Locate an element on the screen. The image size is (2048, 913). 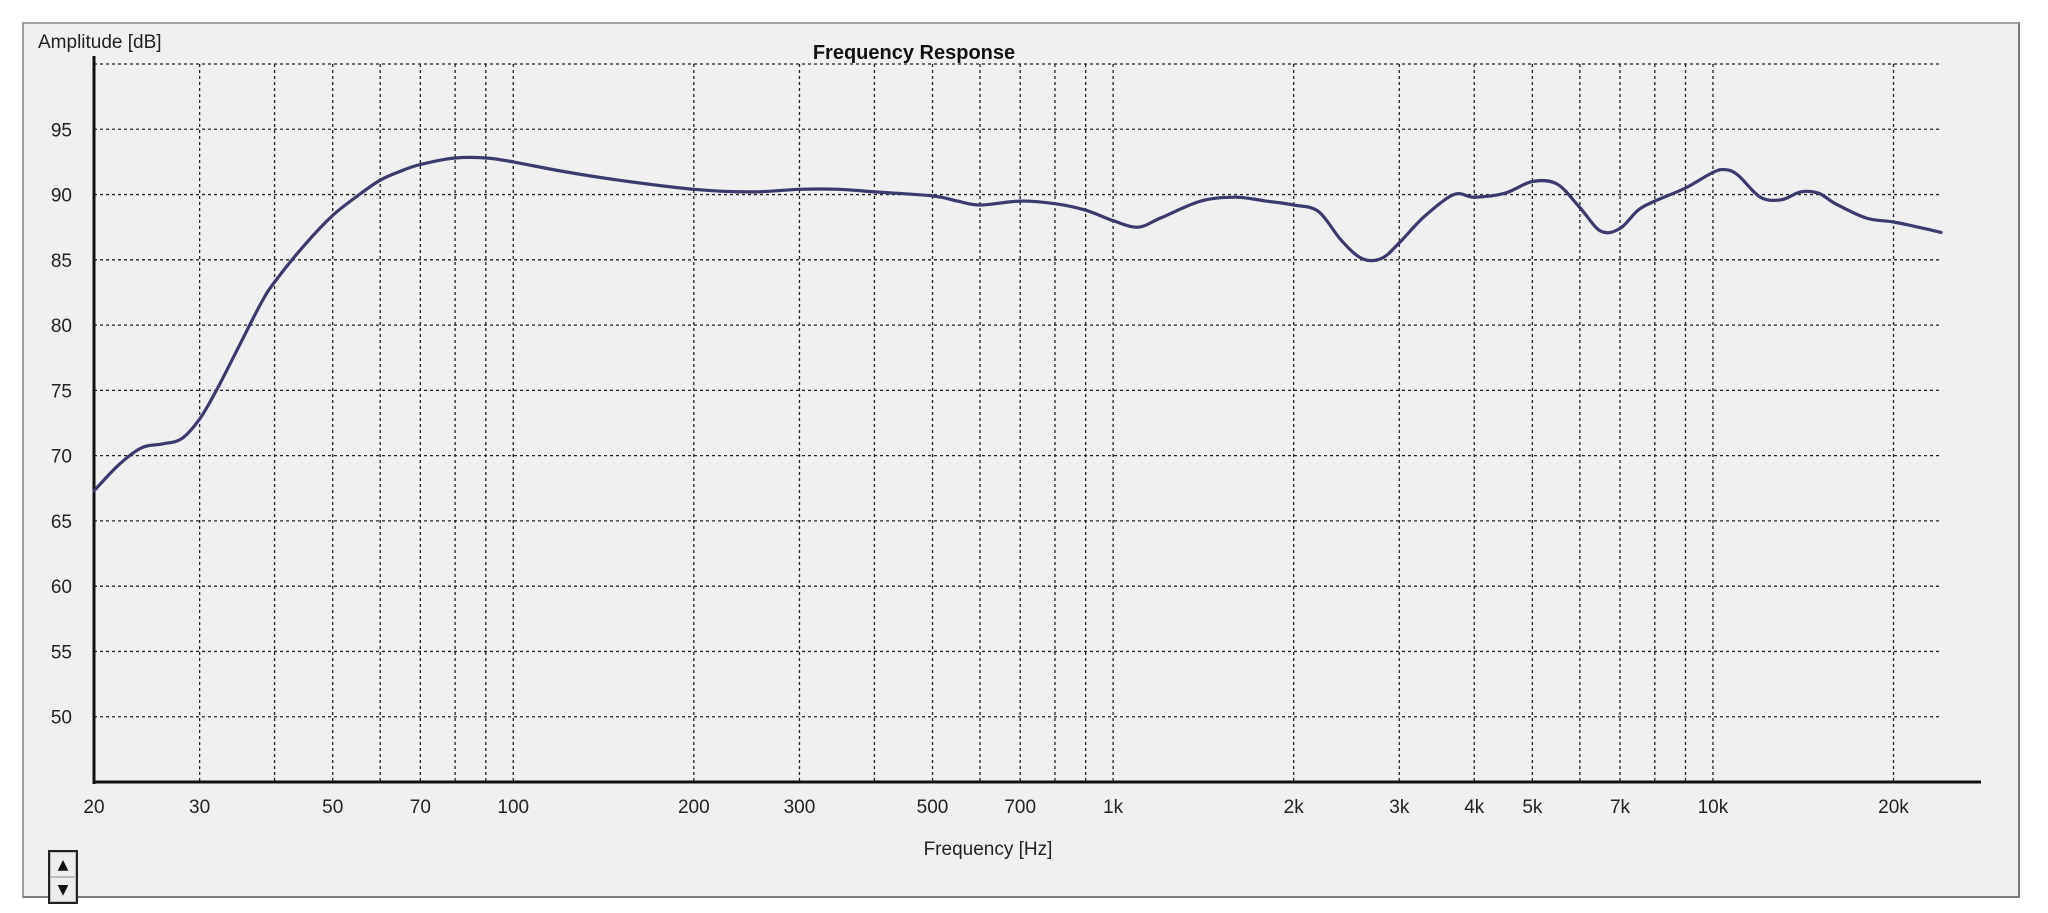
x-tick-label: 2k is located at coordinates (1294, 807).